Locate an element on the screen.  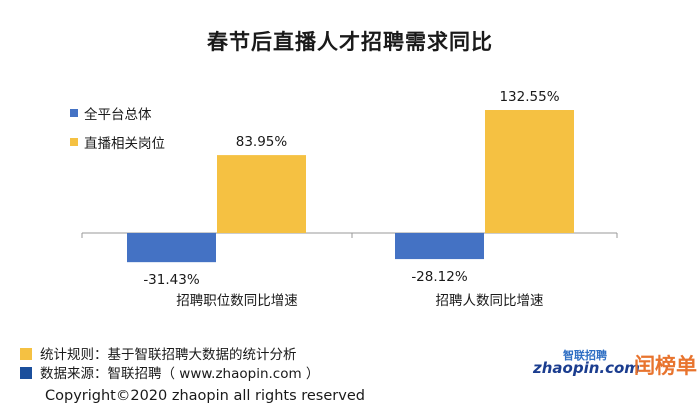
data-label-live-1: 132.55% is located at coordinates (529, 97).